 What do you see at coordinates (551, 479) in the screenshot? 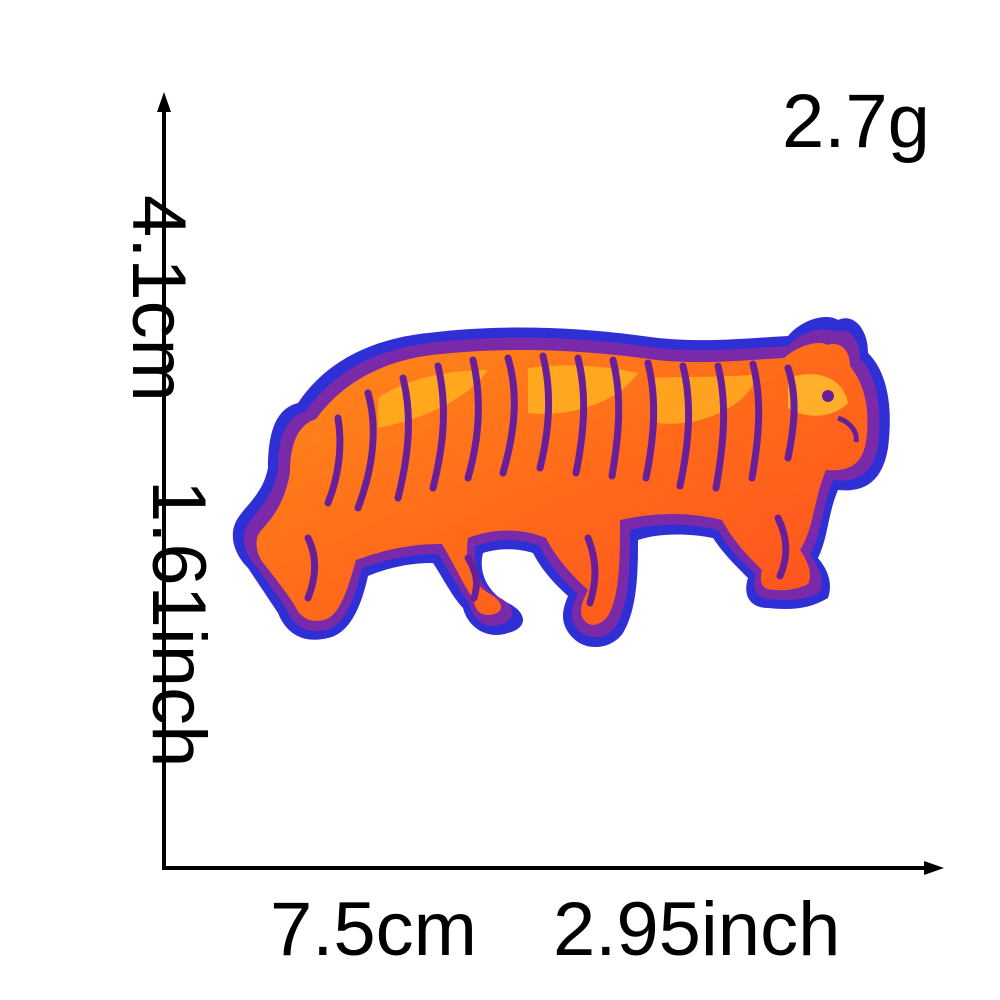
I see `tiger-stripes` at bounding box center [551, 479].